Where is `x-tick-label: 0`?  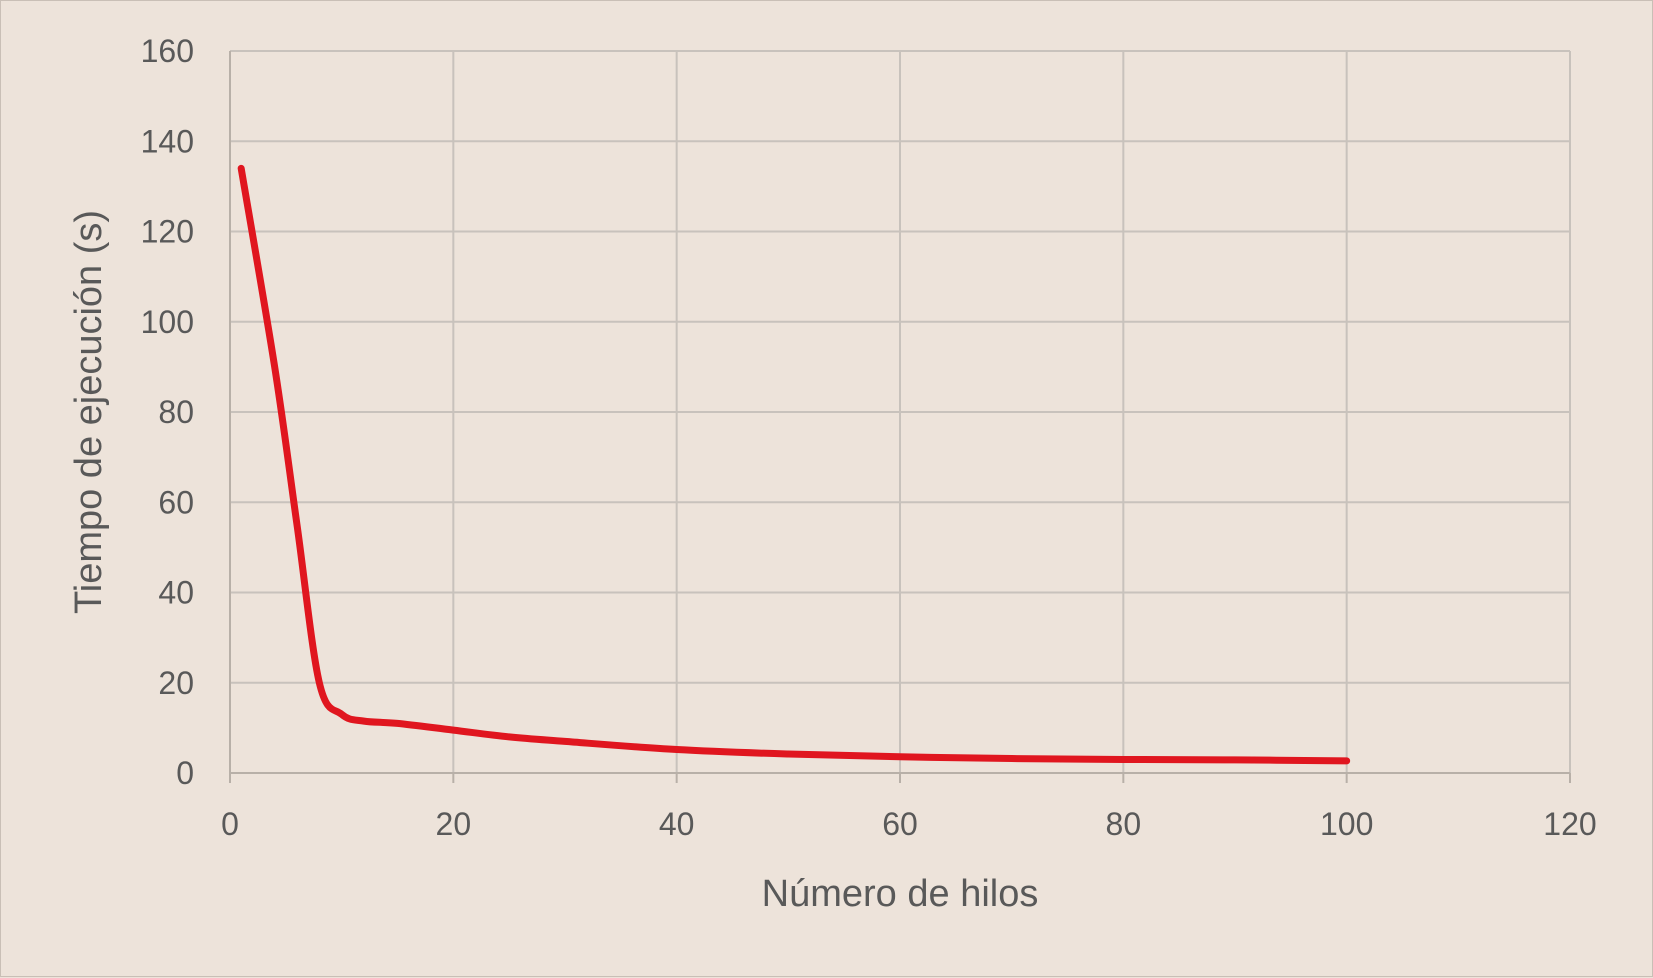
x-tick-label: 0 is located at coordinates (230, 824).